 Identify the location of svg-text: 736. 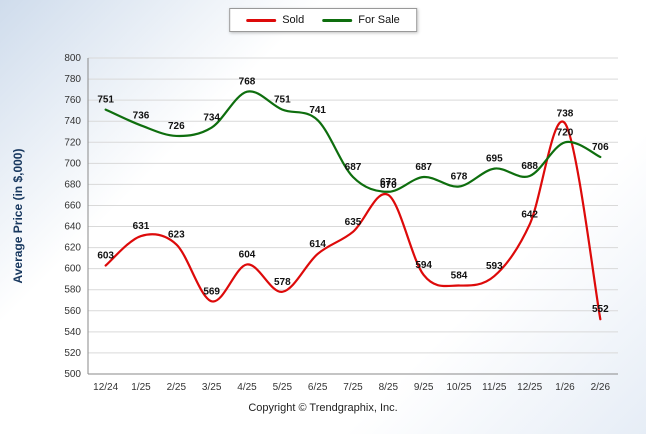
(141, 115).